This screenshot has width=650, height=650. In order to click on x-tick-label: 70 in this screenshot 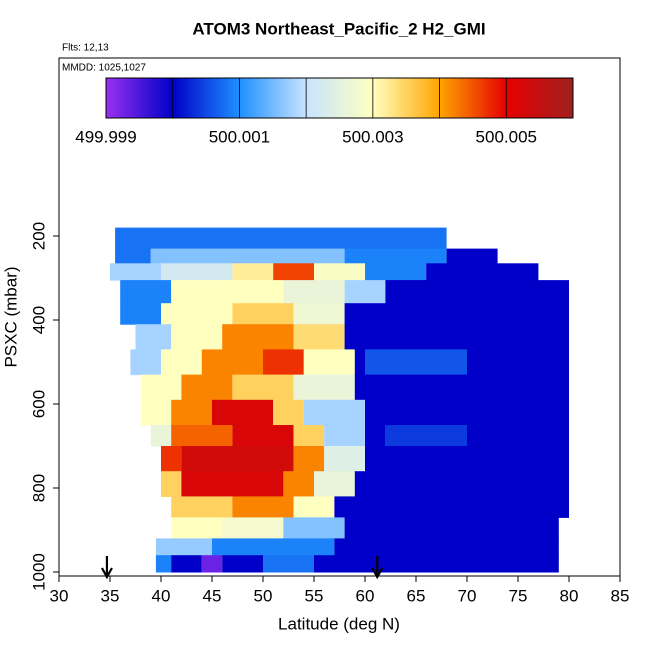, I will do `click(467, 595)`.